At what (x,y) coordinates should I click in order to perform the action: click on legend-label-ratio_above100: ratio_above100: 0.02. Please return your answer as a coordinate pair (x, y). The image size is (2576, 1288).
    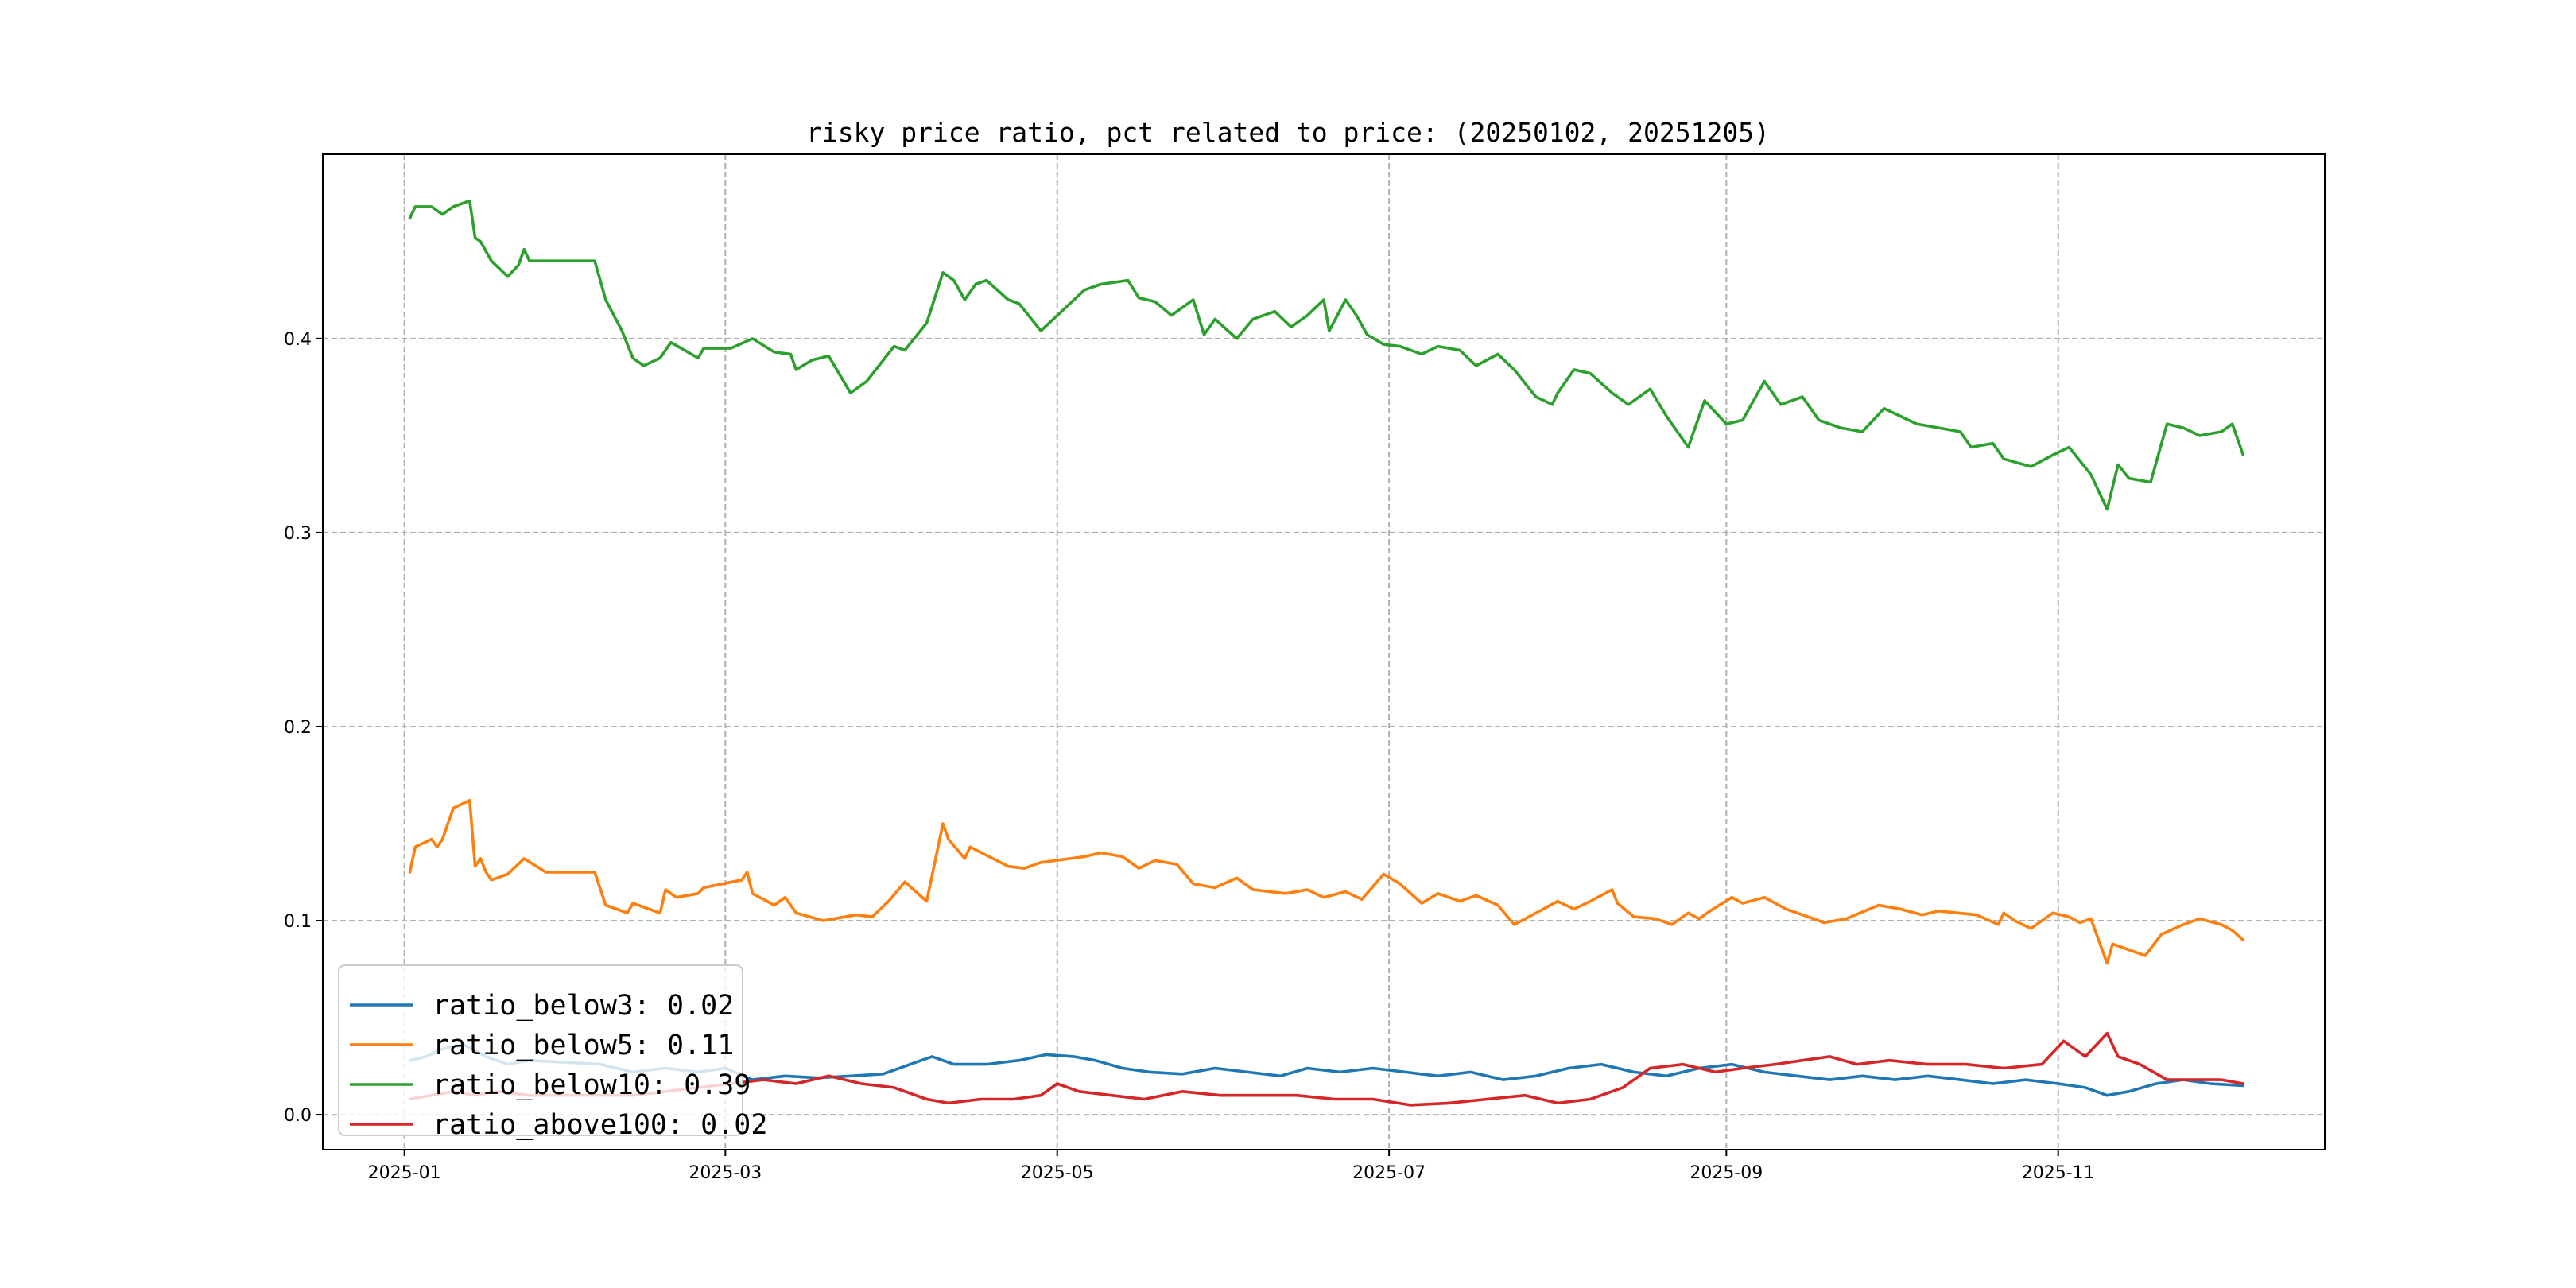
    Looking at the image, I should click on (600, 1125).